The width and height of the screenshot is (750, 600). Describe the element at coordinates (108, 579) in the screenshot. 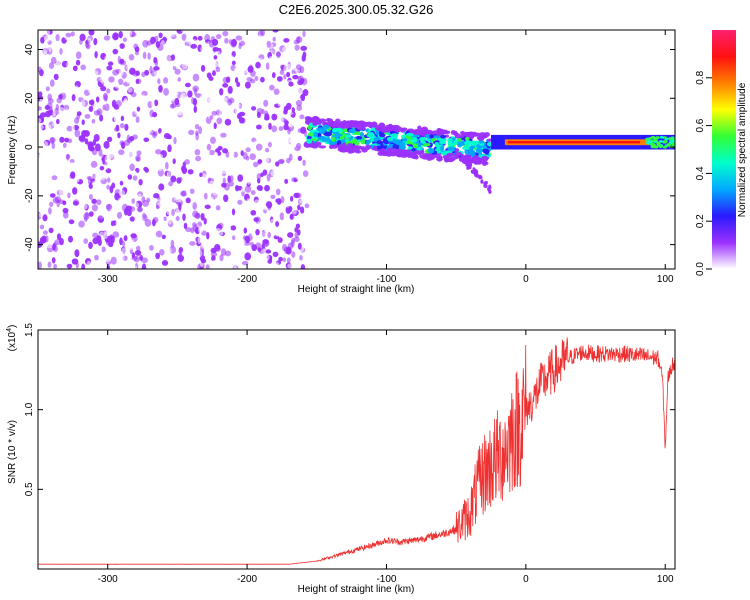

I see `x-tick-label: -300` at that location.